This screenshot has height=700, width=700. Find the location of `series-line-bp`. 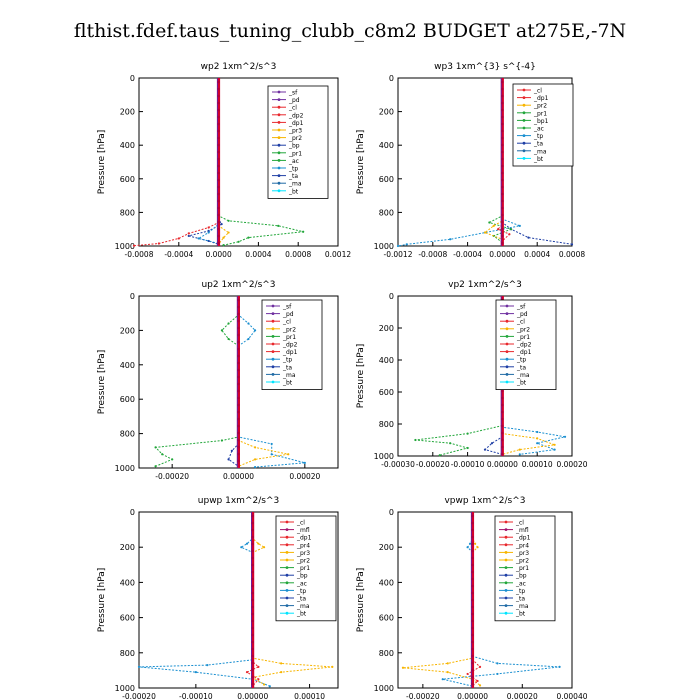

series-line-bp is located at coordinates (205, 161).